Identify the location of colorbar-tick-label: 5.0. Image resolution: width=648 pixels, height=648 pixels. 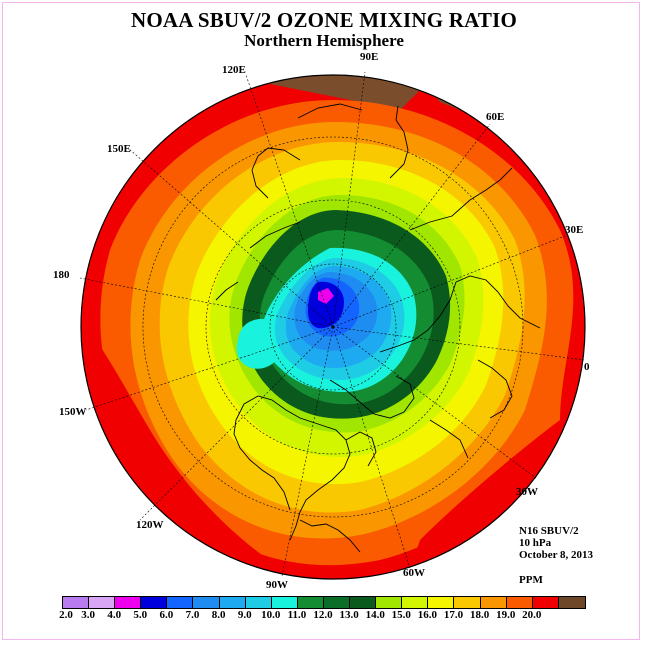
(140, 615).